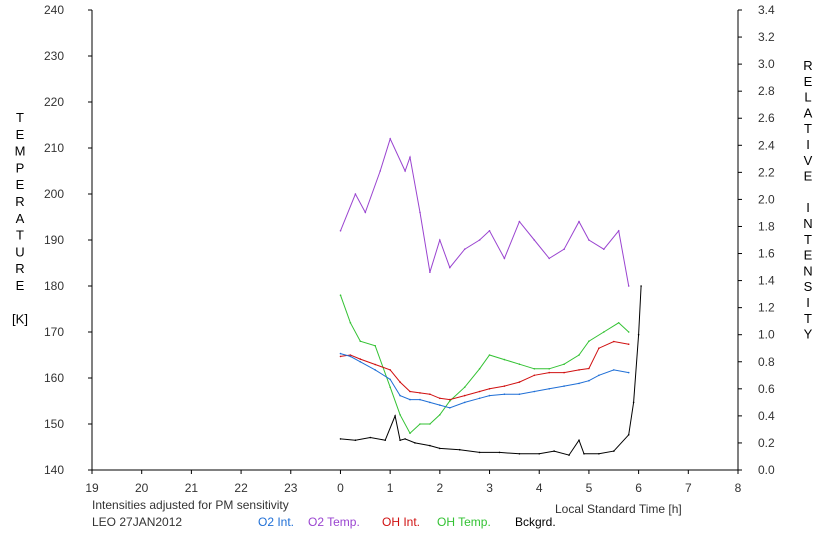 The width and height of the screenshot is (828, 535). I want to click on right-tick-label: 2.8, so click(766, 91).